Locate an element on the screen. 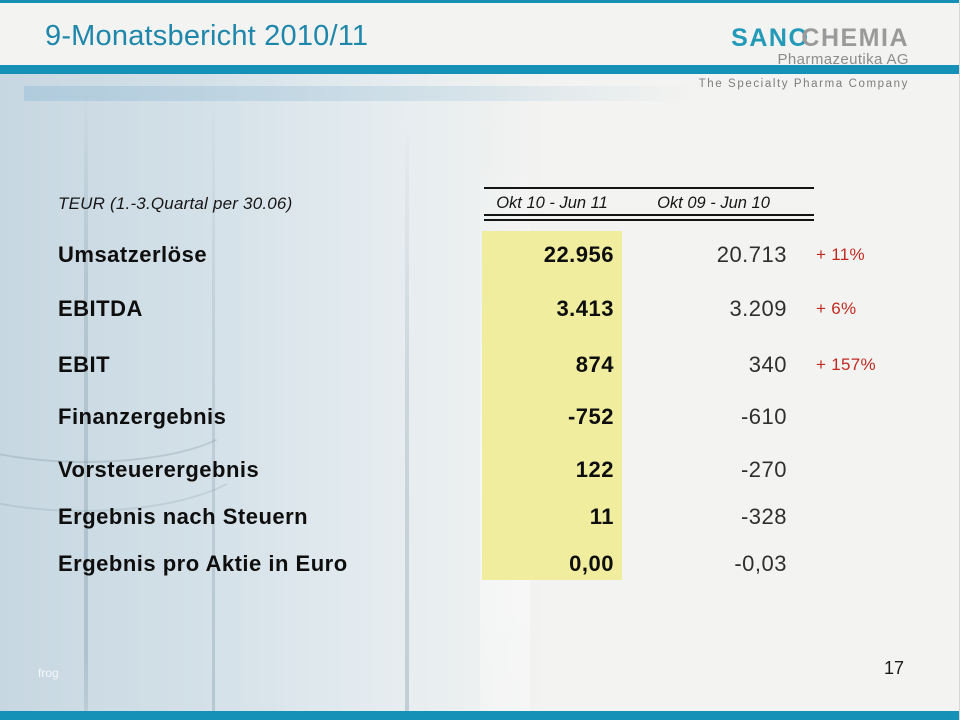  value-previous: 3.209 is located at coordinates (758, 308).